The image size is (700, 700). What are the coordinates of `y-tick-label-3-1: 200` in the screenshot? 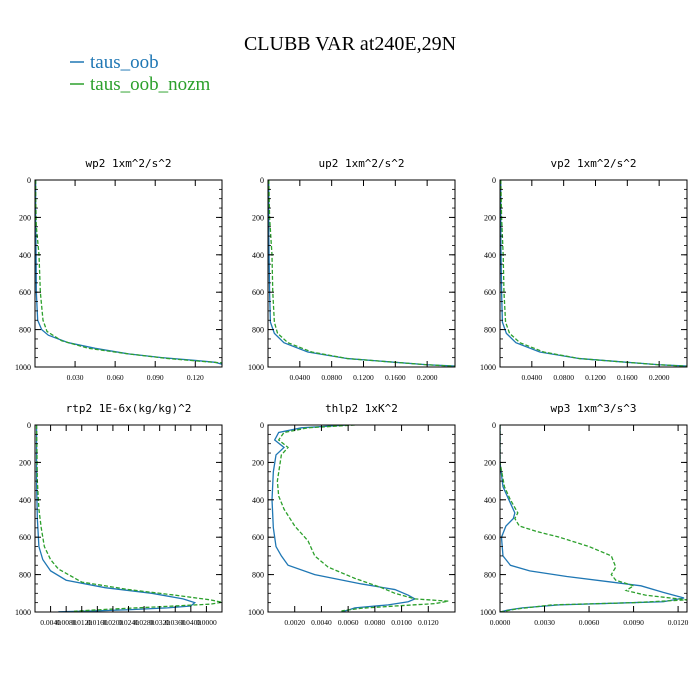 It's located at (25, 462).